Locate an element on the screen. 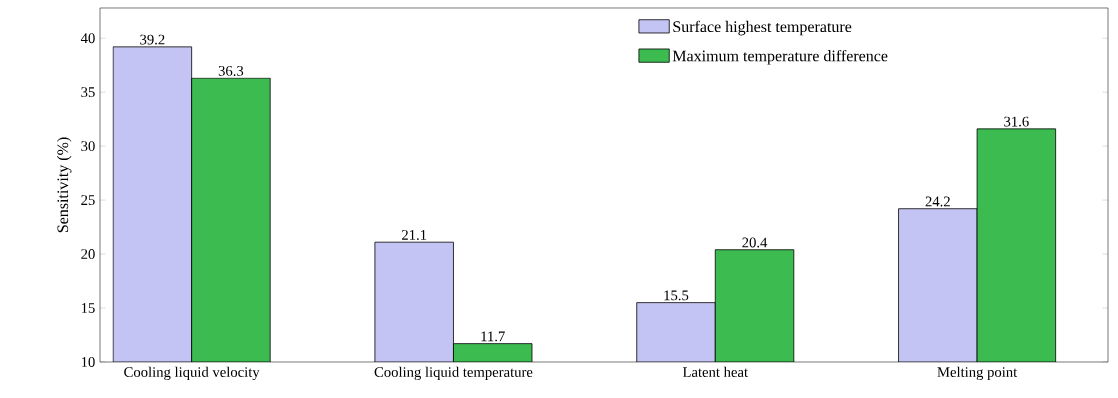 Image resolution: width=1118 pixels, height=398 pixels. data-label: 20.4 is located at coordinates (755, 242).